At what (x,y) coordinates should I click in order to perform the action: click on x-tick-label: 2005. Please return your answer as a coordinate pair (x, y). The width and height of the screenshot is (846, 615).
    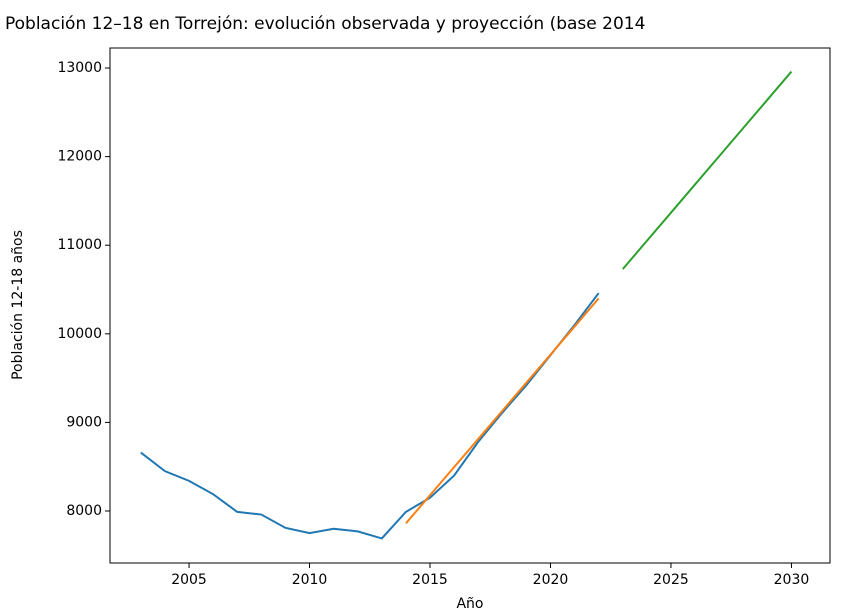
    Looking at the image, I should click on (189, 580).